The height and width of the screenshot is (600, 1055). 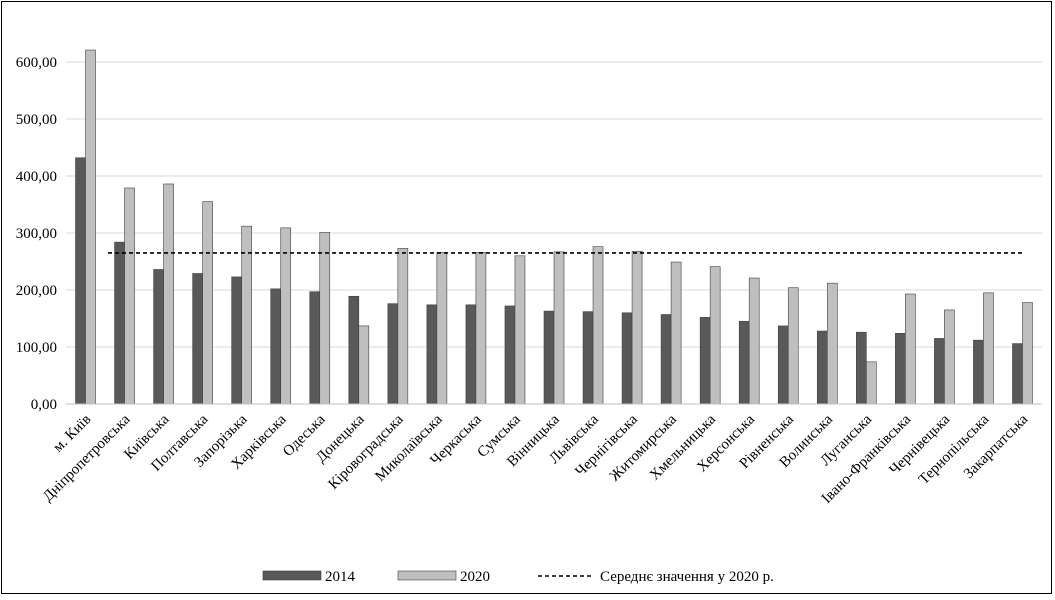 What do you see at coordinates (44, 405) in the screenshot?
I see `y-tick-label: 0,00` at bounding box center [44, 405].